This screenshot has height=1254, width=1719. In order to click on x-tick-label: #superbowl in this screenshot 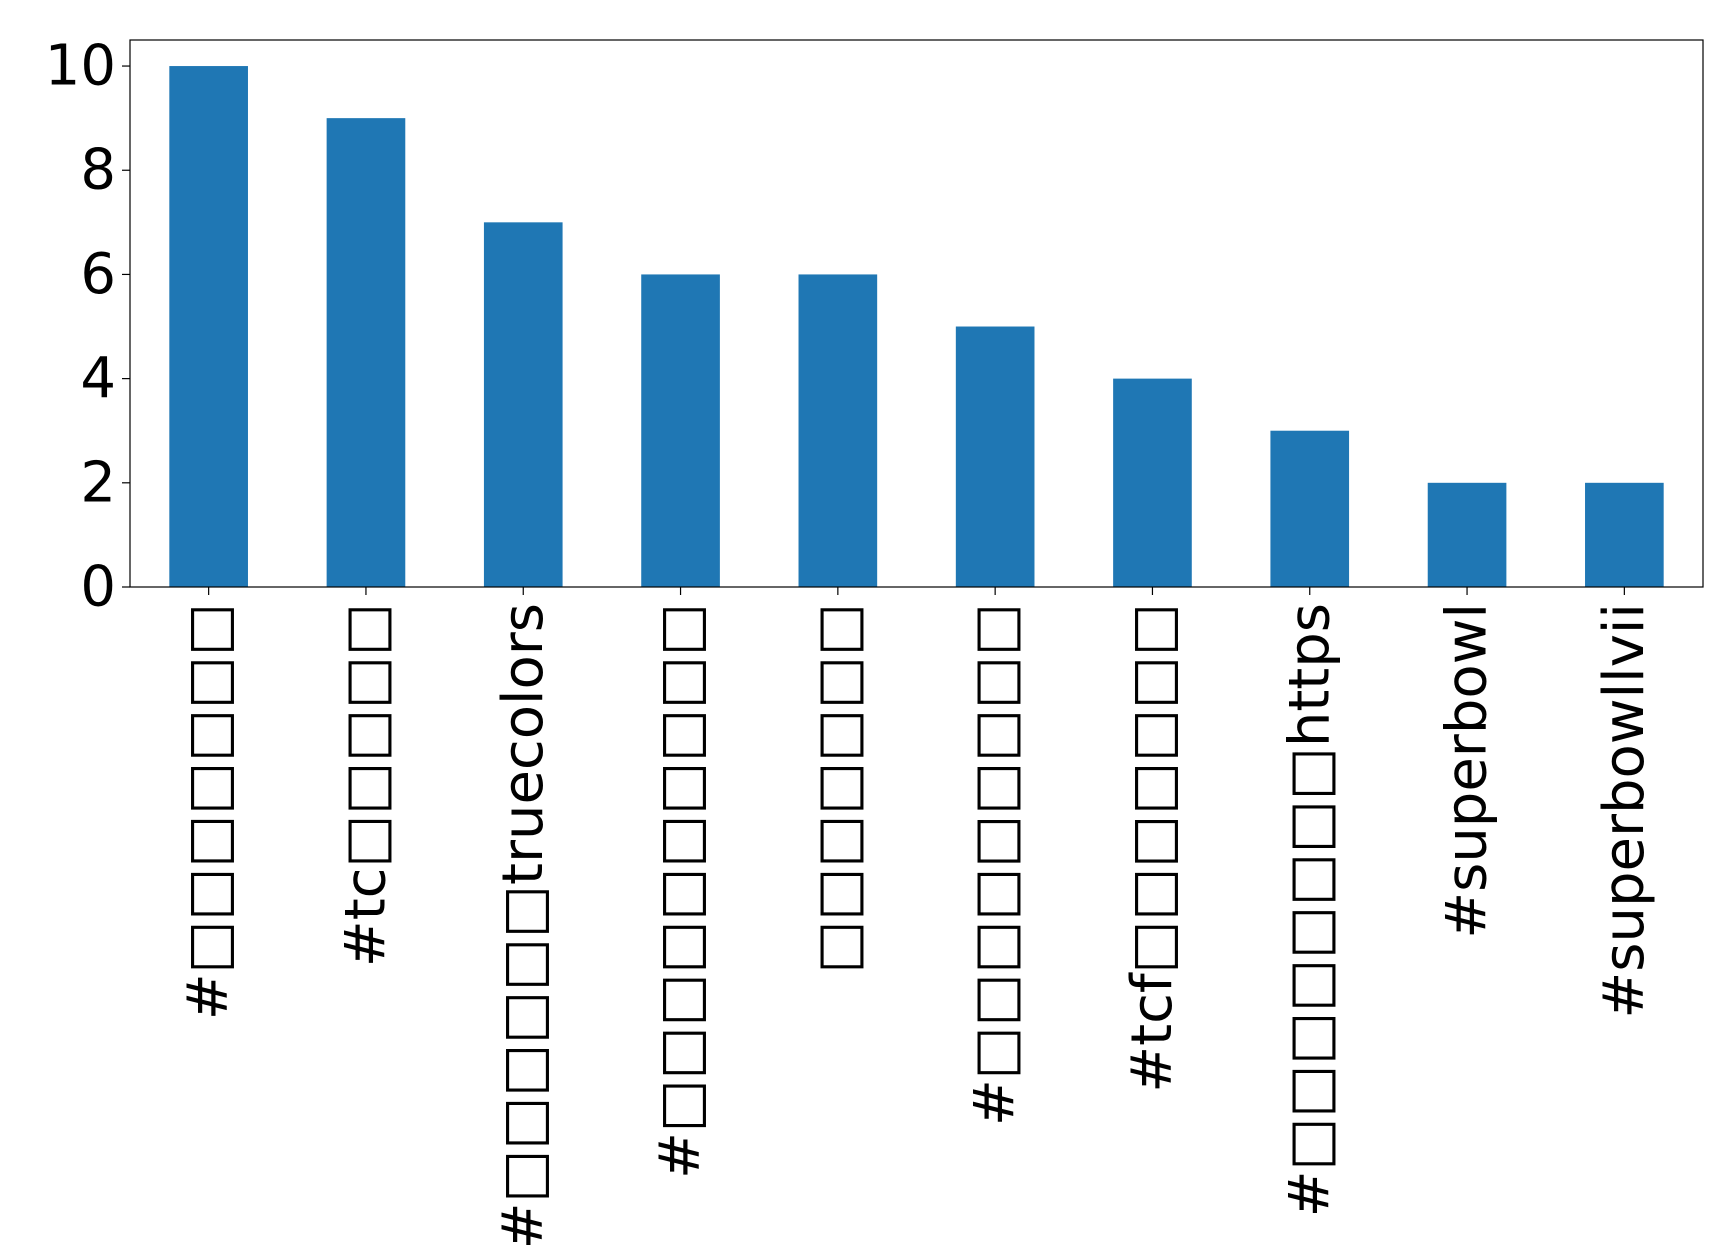, I will do `click(1467, 771)`.